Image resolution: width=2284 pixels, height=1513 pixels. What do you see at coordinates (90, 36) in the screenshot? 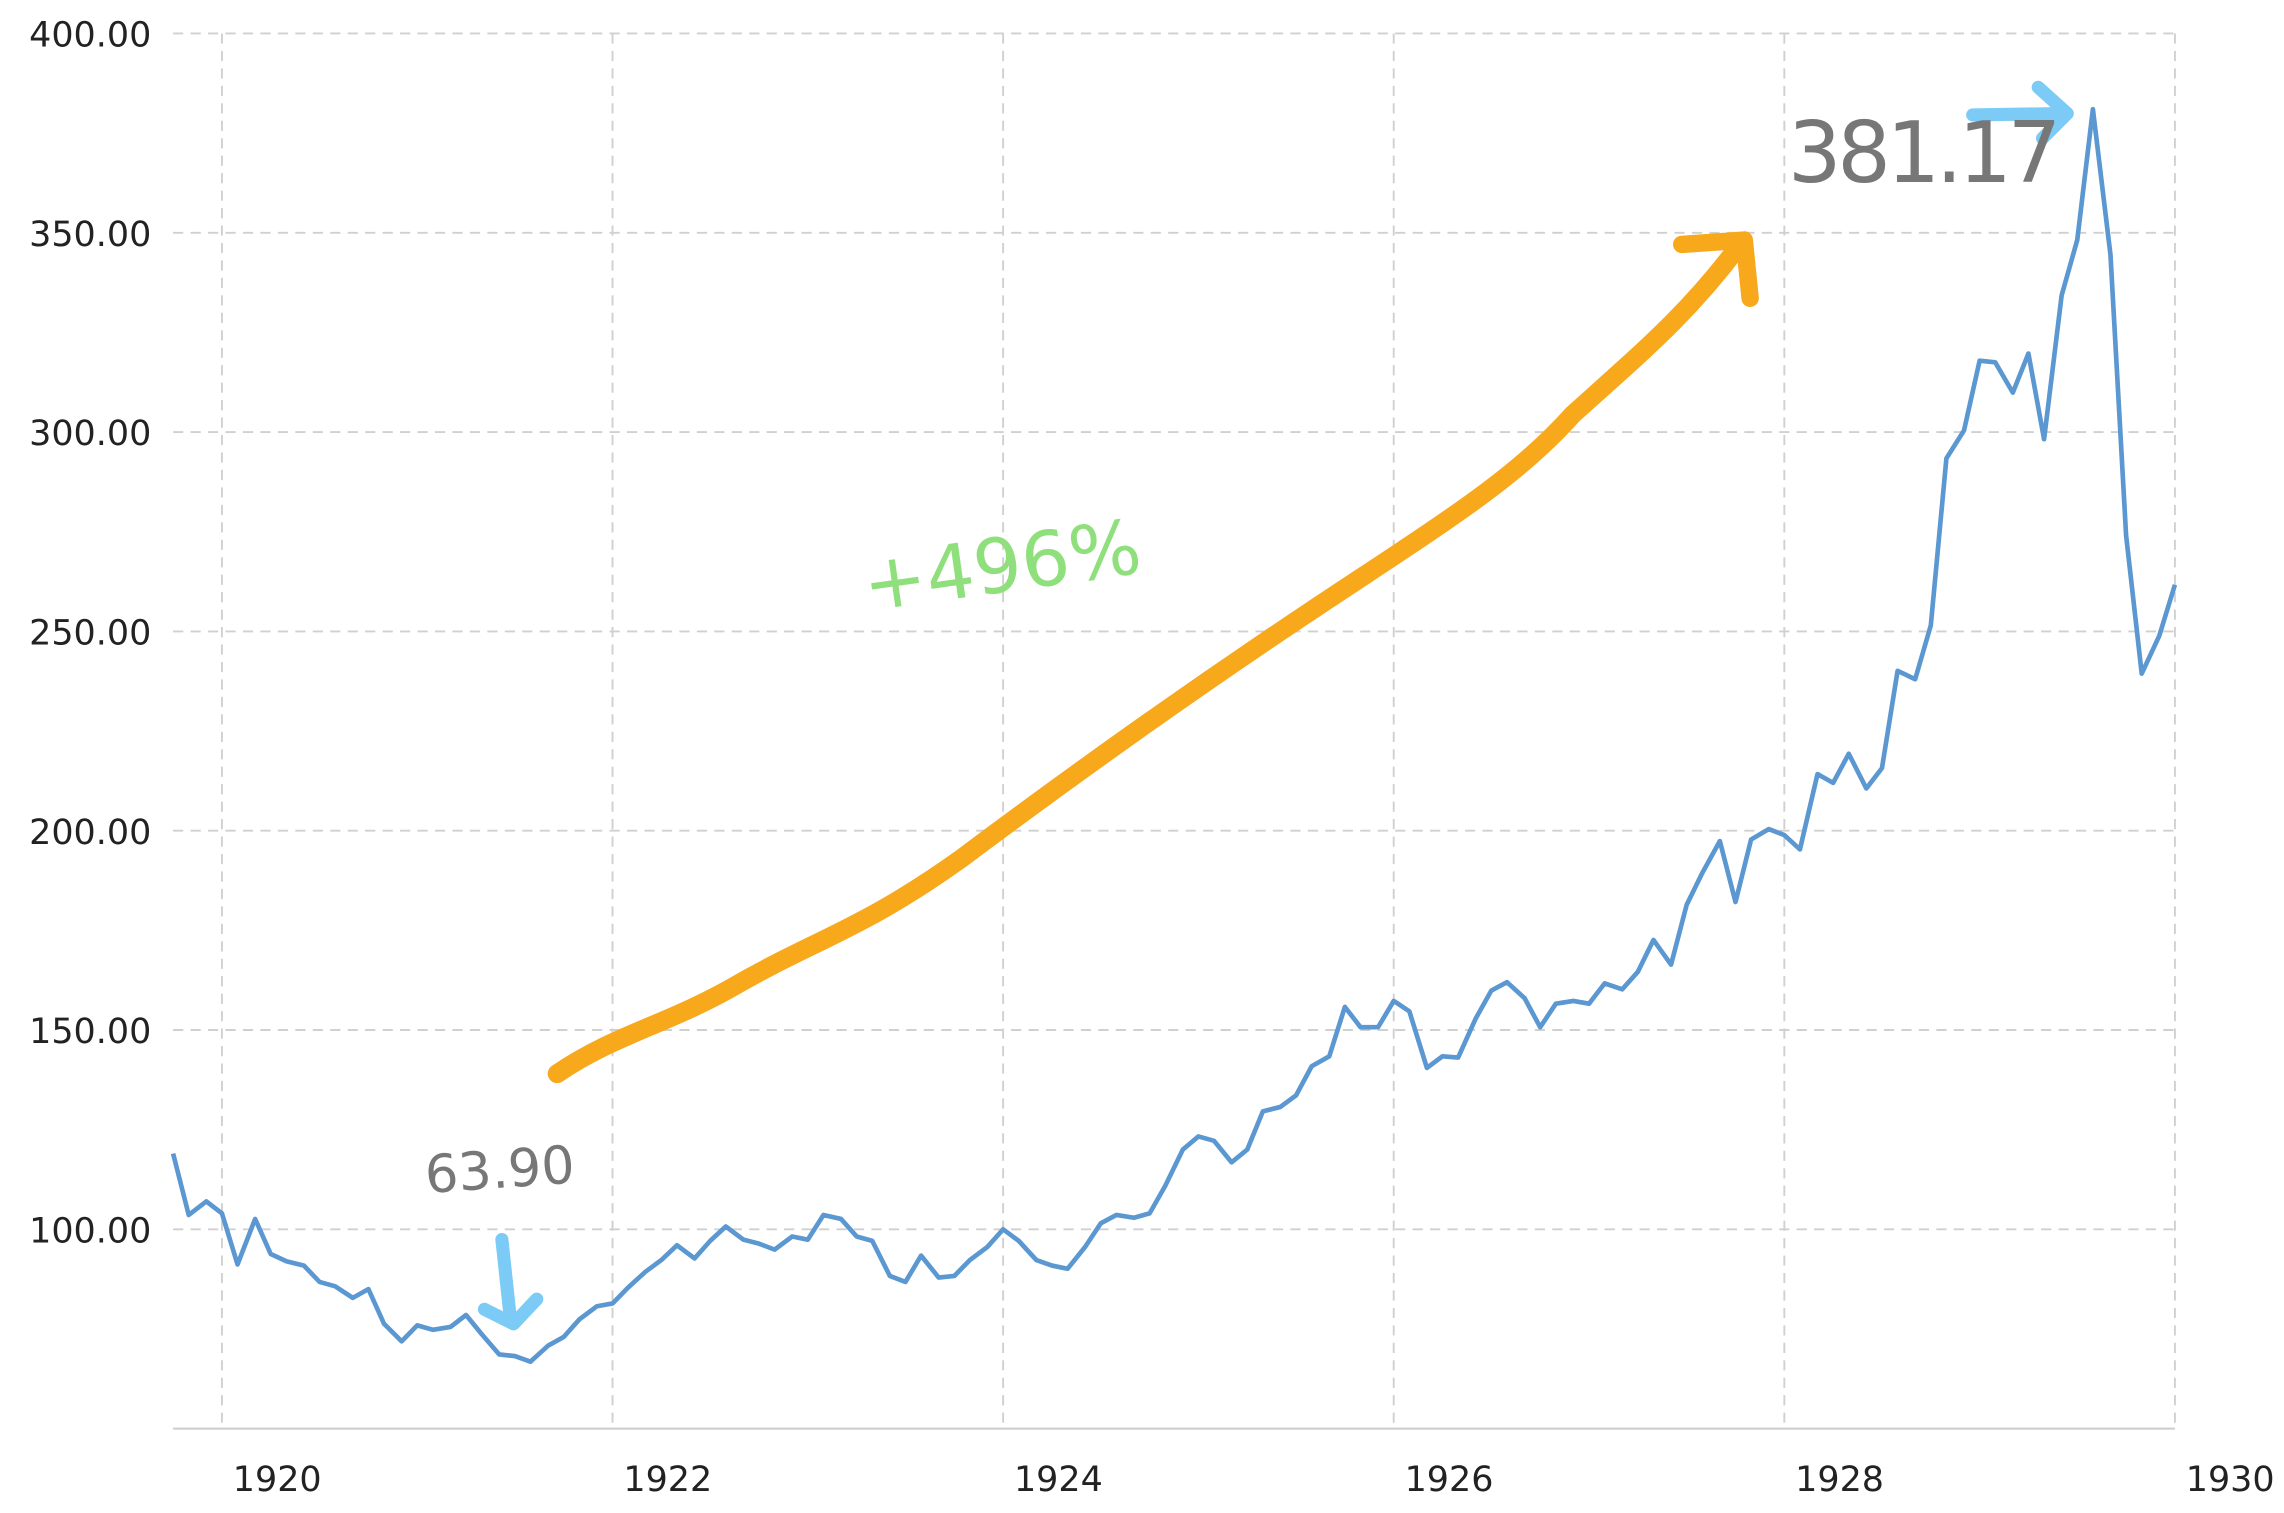
I see `y-tick-label: 400.00` at bounding box center [90, 36].